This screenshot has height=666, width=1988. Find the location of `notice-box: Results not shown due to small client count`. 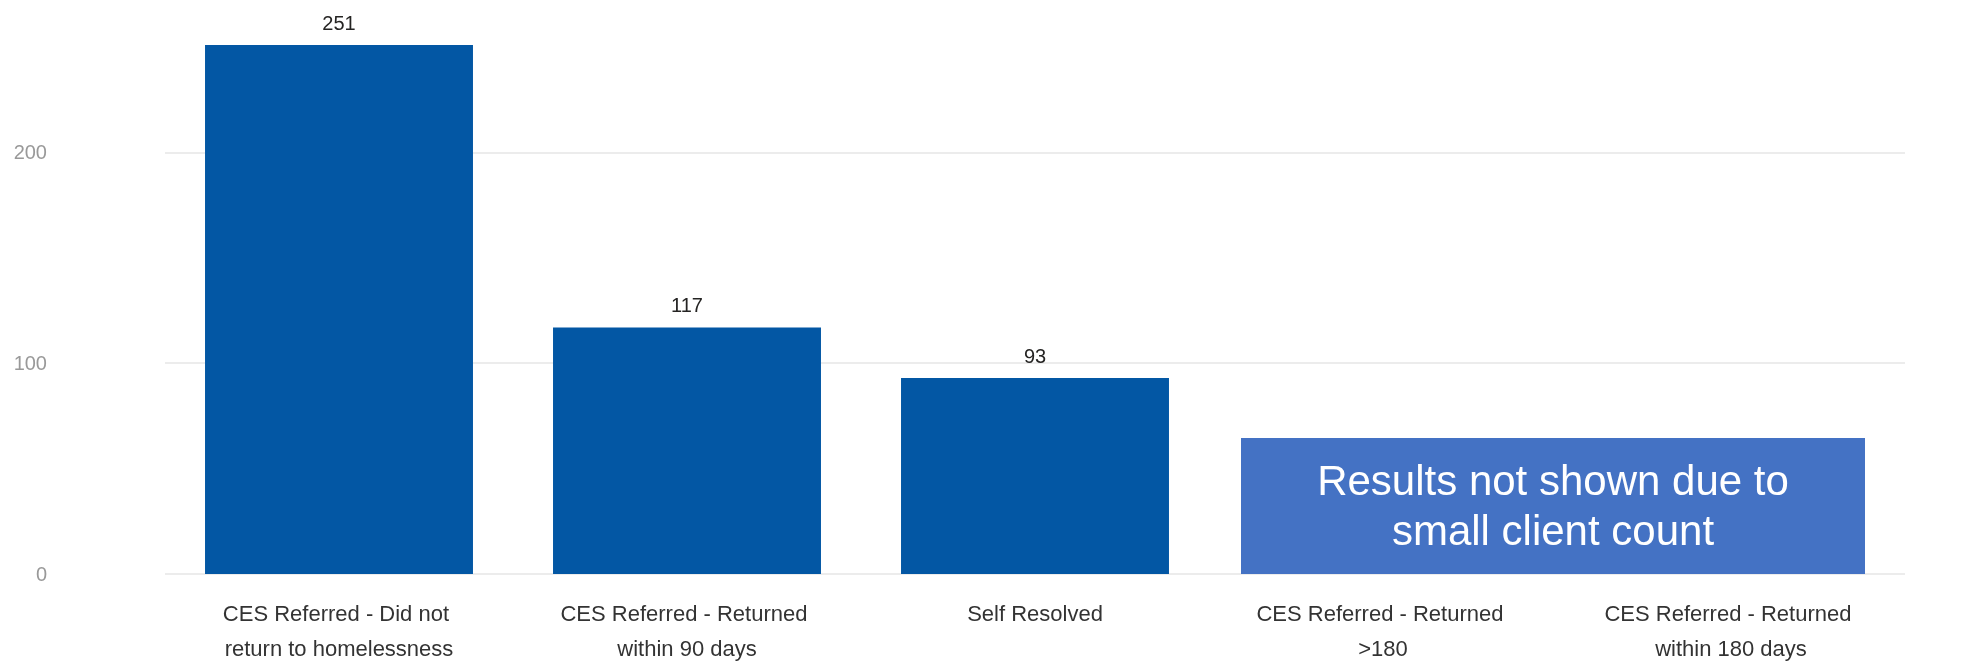

notice-box: Results not shown due to small client count is located at coordinates (1553, 506).